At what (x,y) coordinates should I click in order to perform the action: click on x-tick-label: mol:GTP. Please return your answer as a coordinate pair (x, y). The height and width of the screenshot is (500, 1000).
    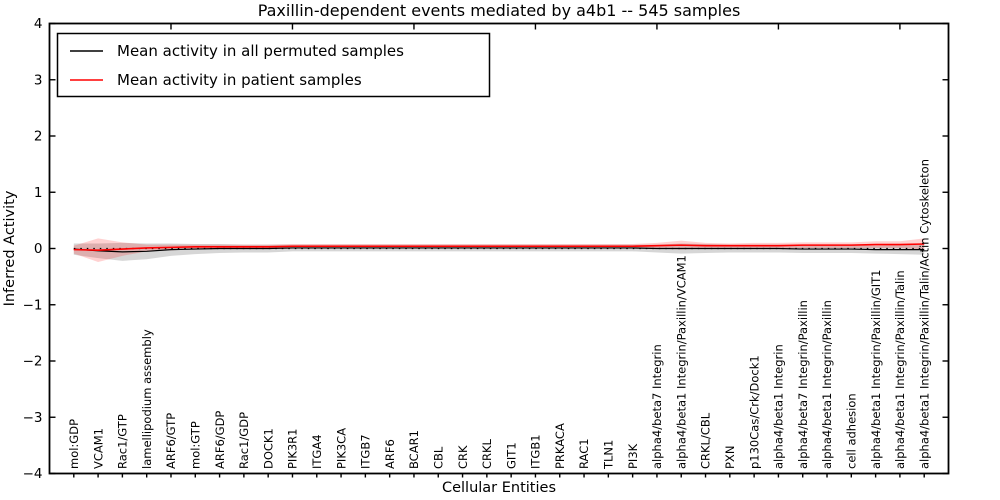
    Looking at the image, I should click on (195, 445).